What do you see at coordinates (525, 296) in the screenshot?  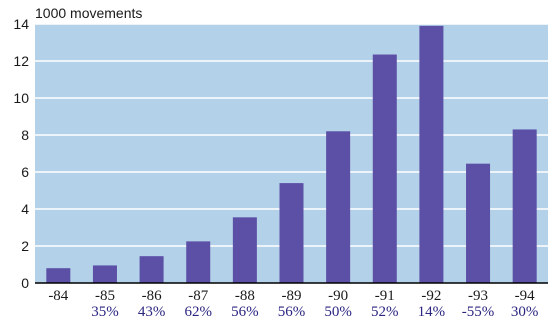 I see `x-tick-label: -94` at bounding box center [525, 296].